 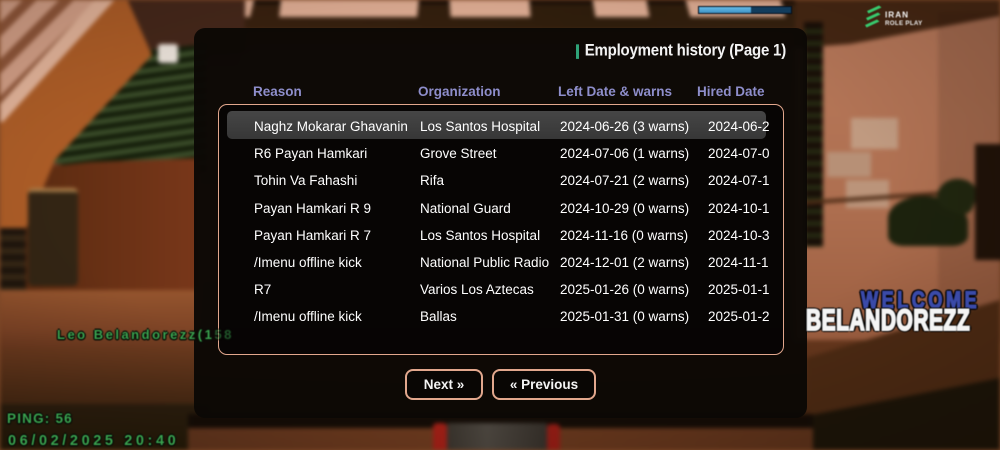 I want to click on svg-text: IRAN, so click(x=897, y=15).